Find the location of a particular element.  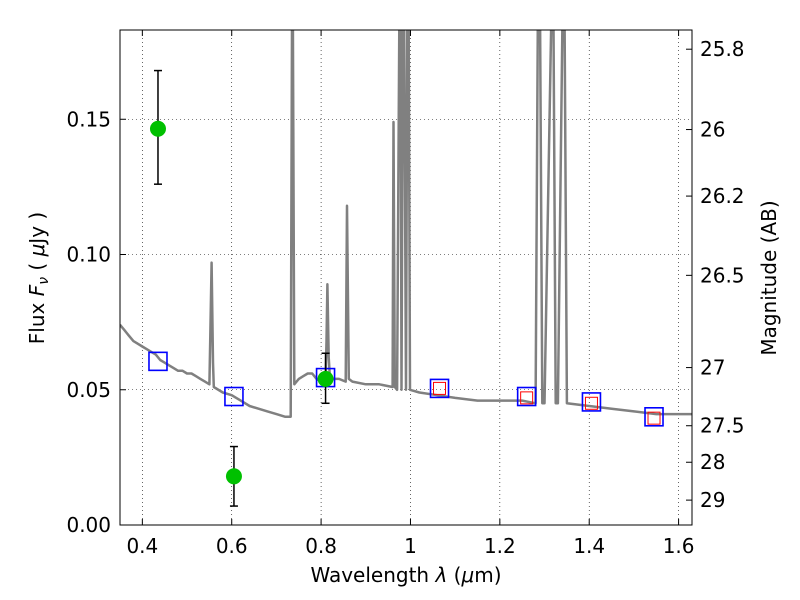

y-axis-title: Flux Fν ( μJy ) is located at coordinates (38, 278).